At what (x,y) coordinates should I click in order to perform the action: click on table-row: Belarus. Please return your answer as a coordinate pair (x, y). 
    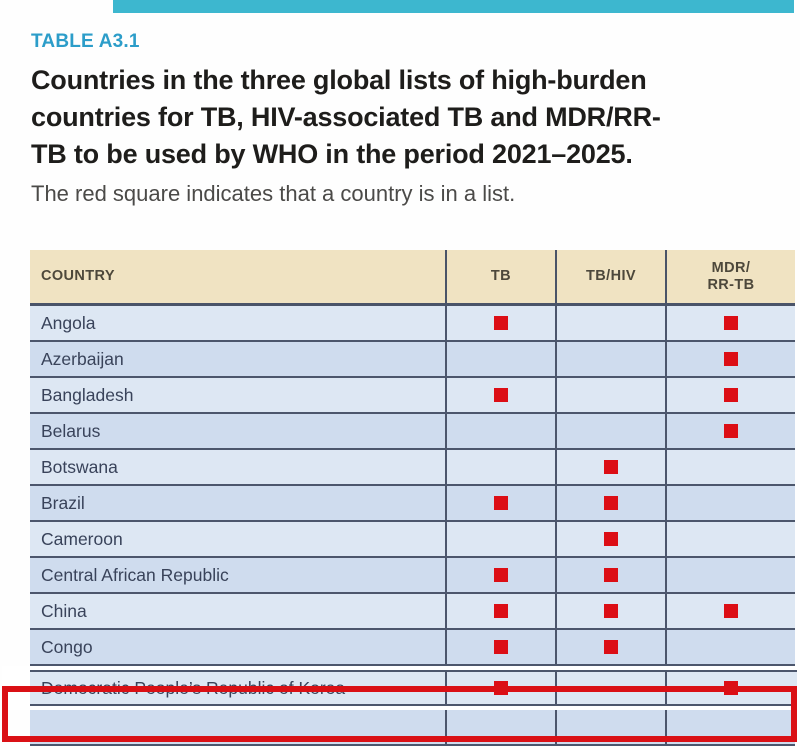
    Looking at the image, I should click on (412, 432).